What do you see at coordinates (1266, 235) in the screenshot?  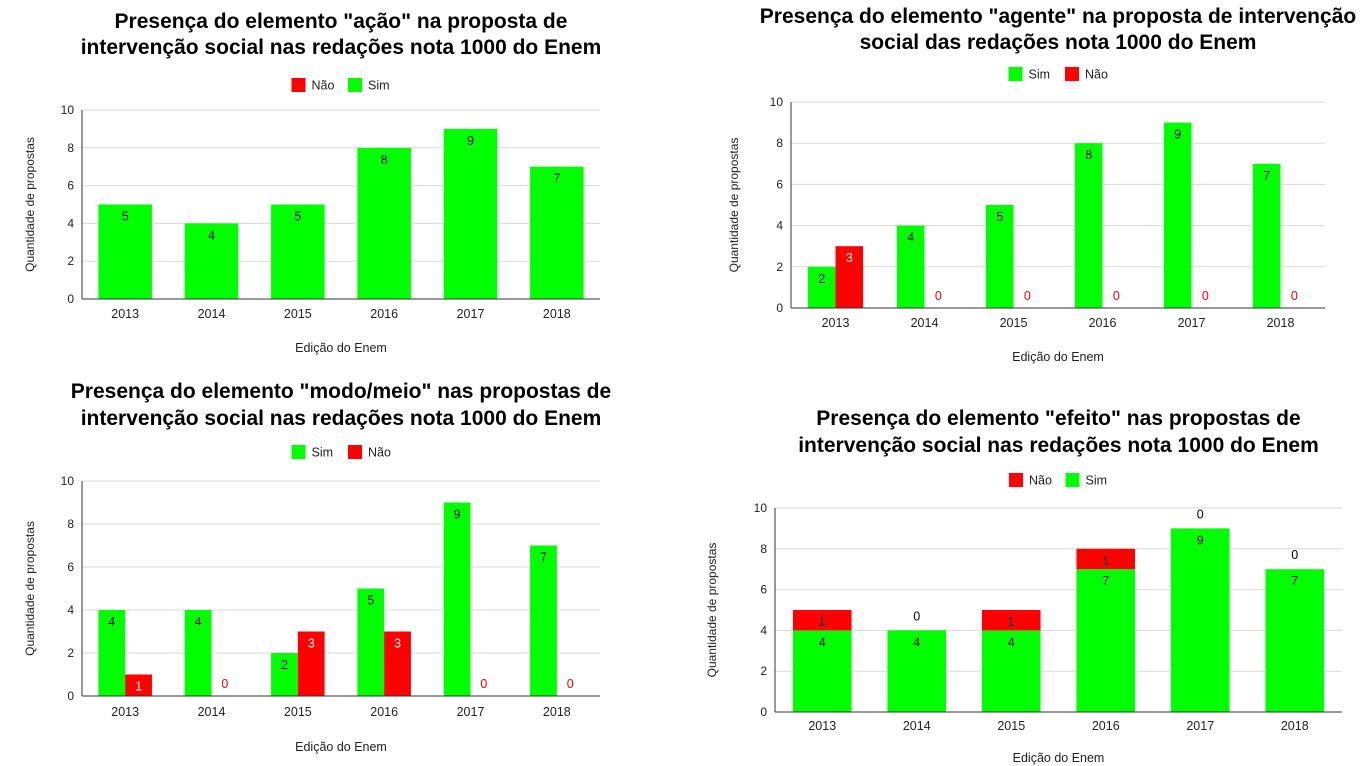 I see `bar-sim-2018` at bounding box center [1266, 235].